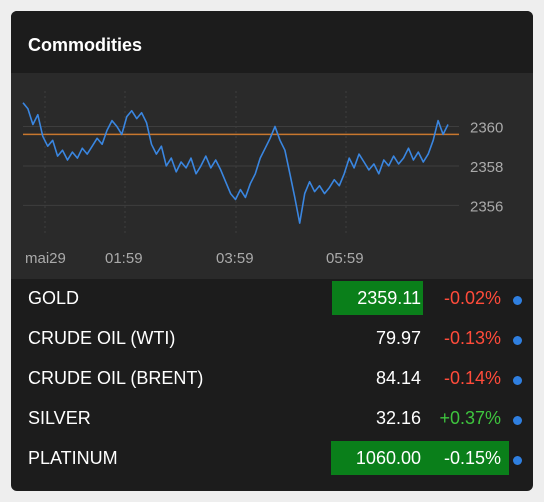 Image resolution: width=544 pixels, height=502 pixels. What do you see at coordinates (398, 378) in the screenshot?
I see `commodity-price: 84.14` at bounding box center [398, 378].